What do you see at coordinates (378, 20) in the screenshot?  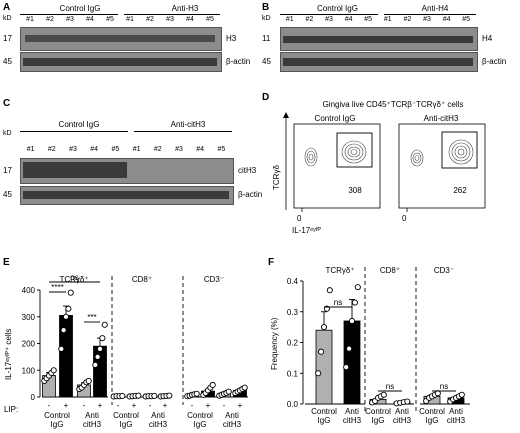 I see `lane-labels: #1 #2 #3 #4 #5 #1 #2 #3 #4 #5` at bounding box center [378, 20].